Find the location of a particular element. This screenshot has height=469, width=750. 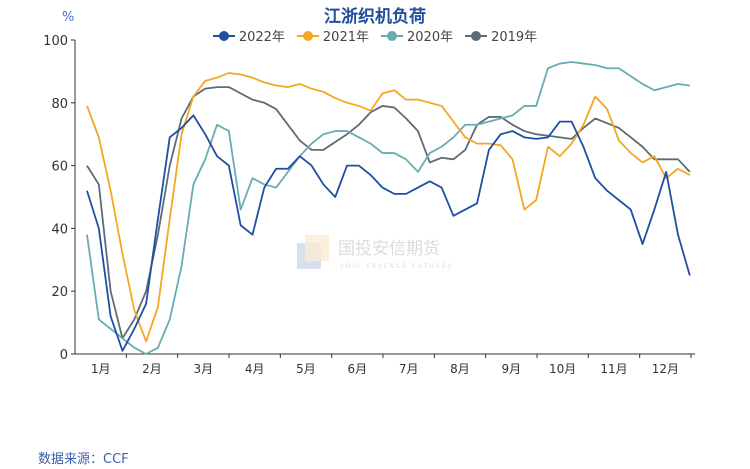

legend-label: 2021年 is located at coordinates (345, 37).